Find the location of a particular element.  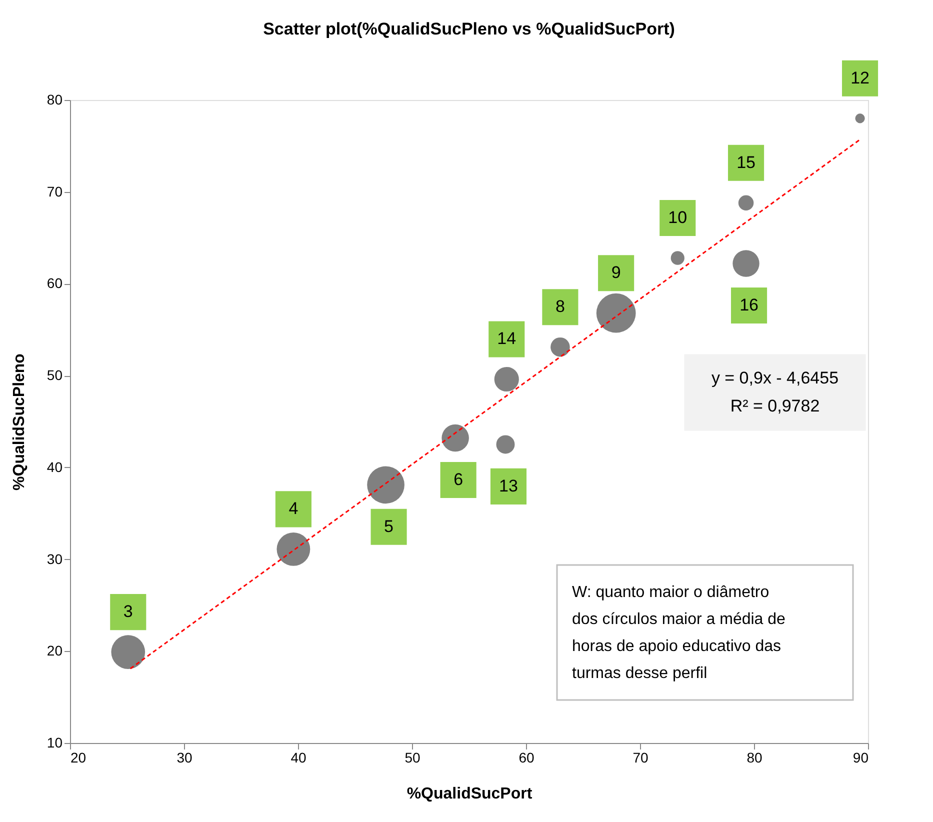

annotation: 8 is located at coordinates (560, 306).